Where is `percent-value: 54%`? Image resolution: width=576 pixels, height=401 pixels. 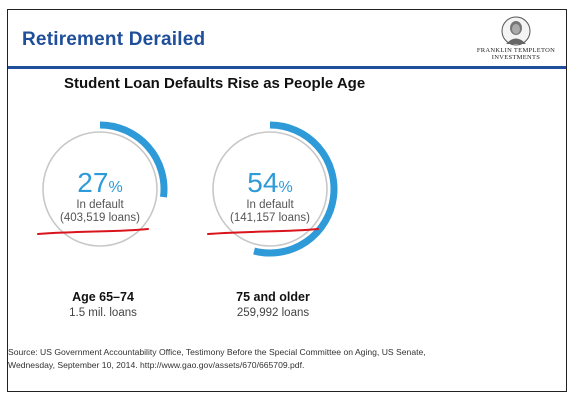
percent-value: 54% is located at coordinates (269, 182).